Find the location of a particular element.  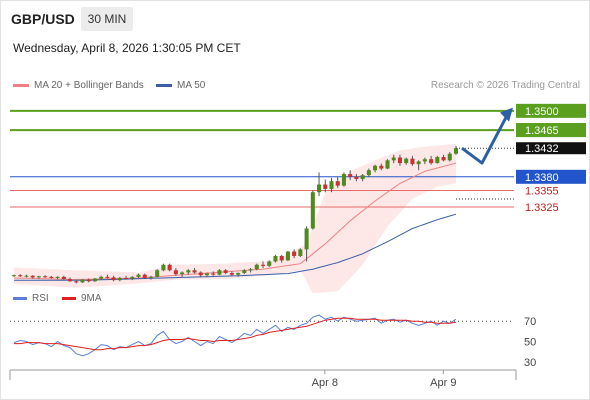

ma50-swatch is located at coordinates (164, 85).